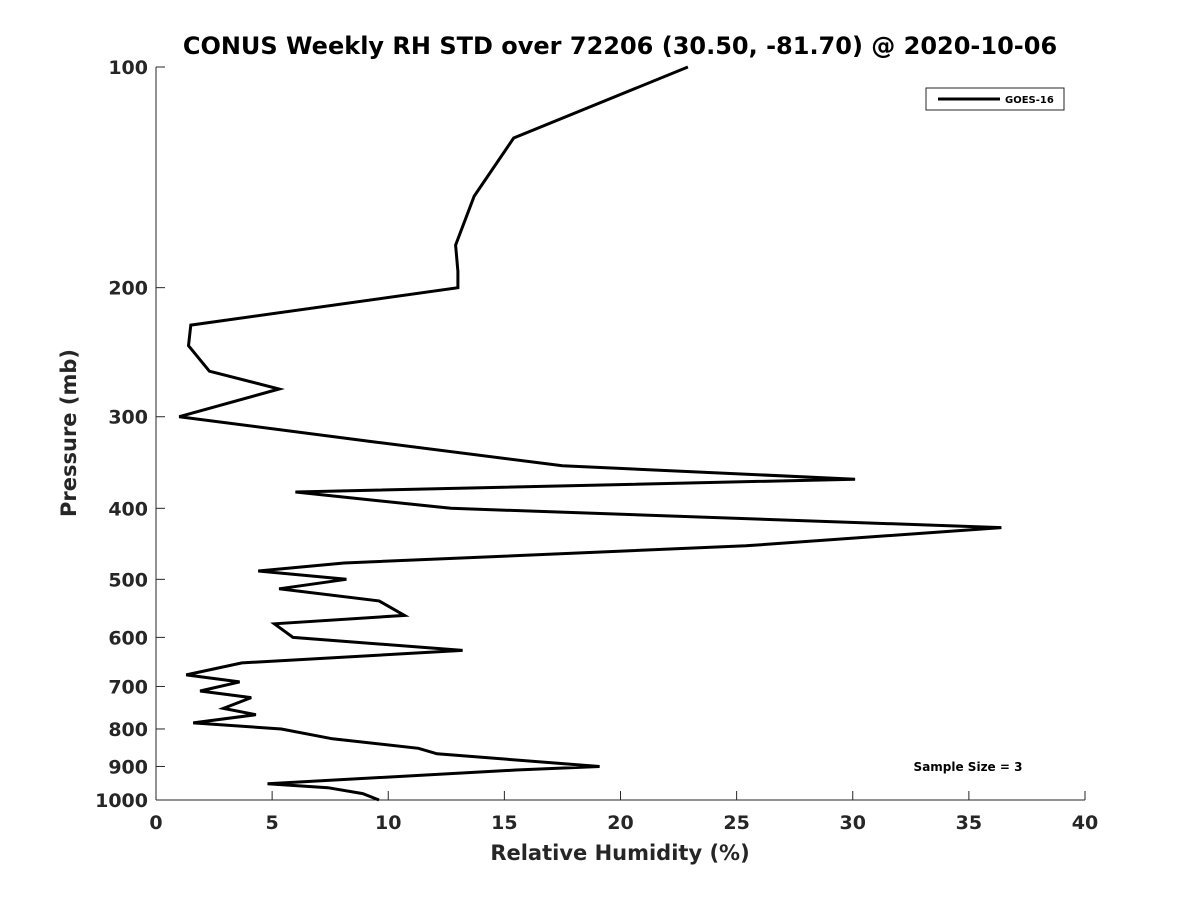 The image size is (1200, 900). Describe the element at coordinates (128, 638) in the screenshot. I see `y-tick-label: 600` at that location.